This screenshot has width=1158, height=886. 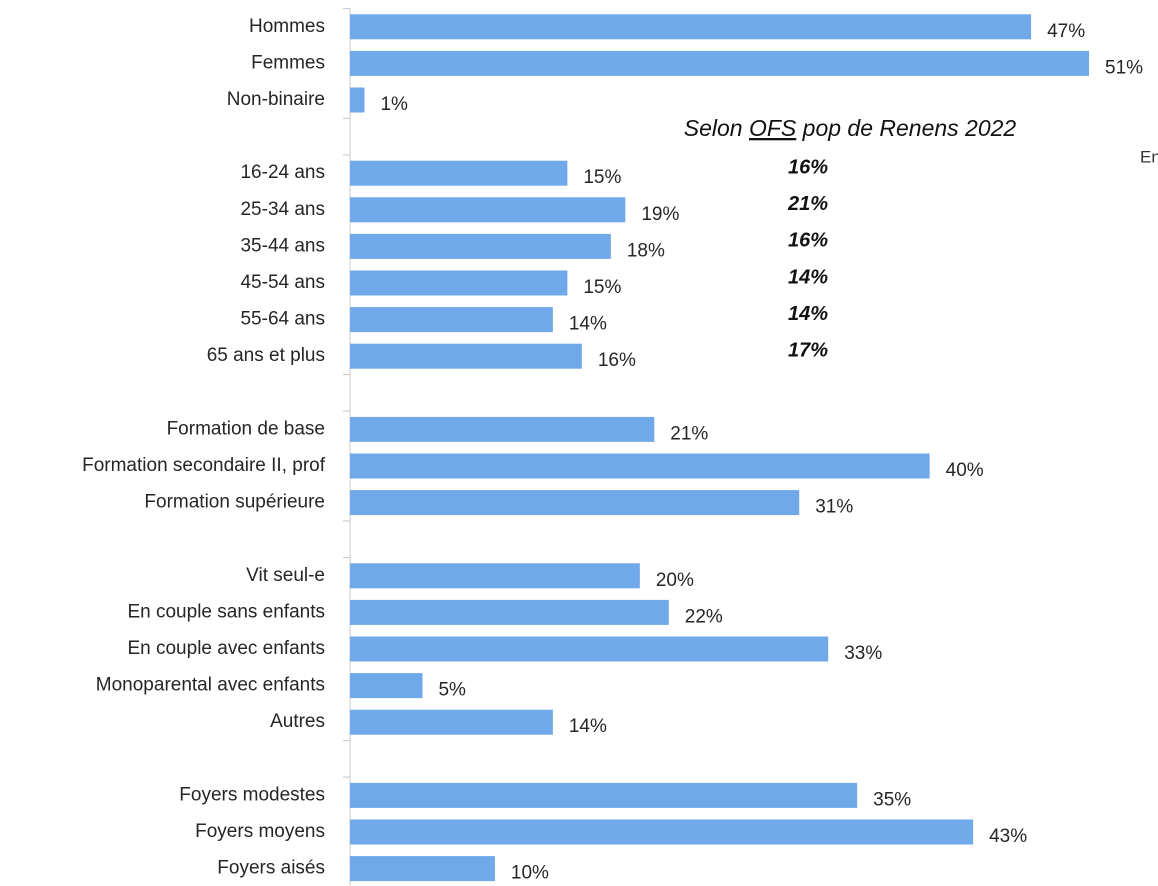 What do you see at coordinates (808, 350) in the screenshot?
I see `ofs-value: 17%` at bounding box center [808, 350].